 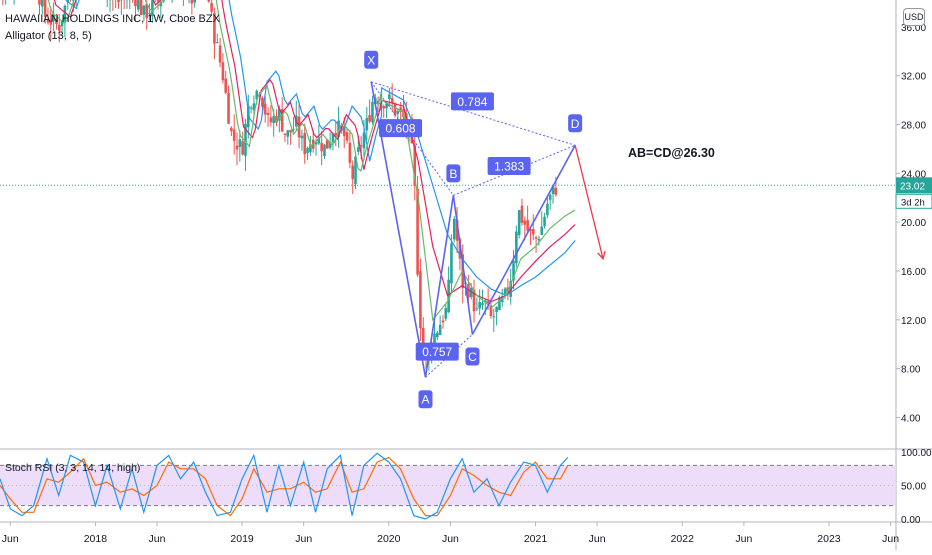 What do you see at coordinates (389, 539) in the screenshot?
I see `time-tick-label: 2020` at bounding box center [389, 539].